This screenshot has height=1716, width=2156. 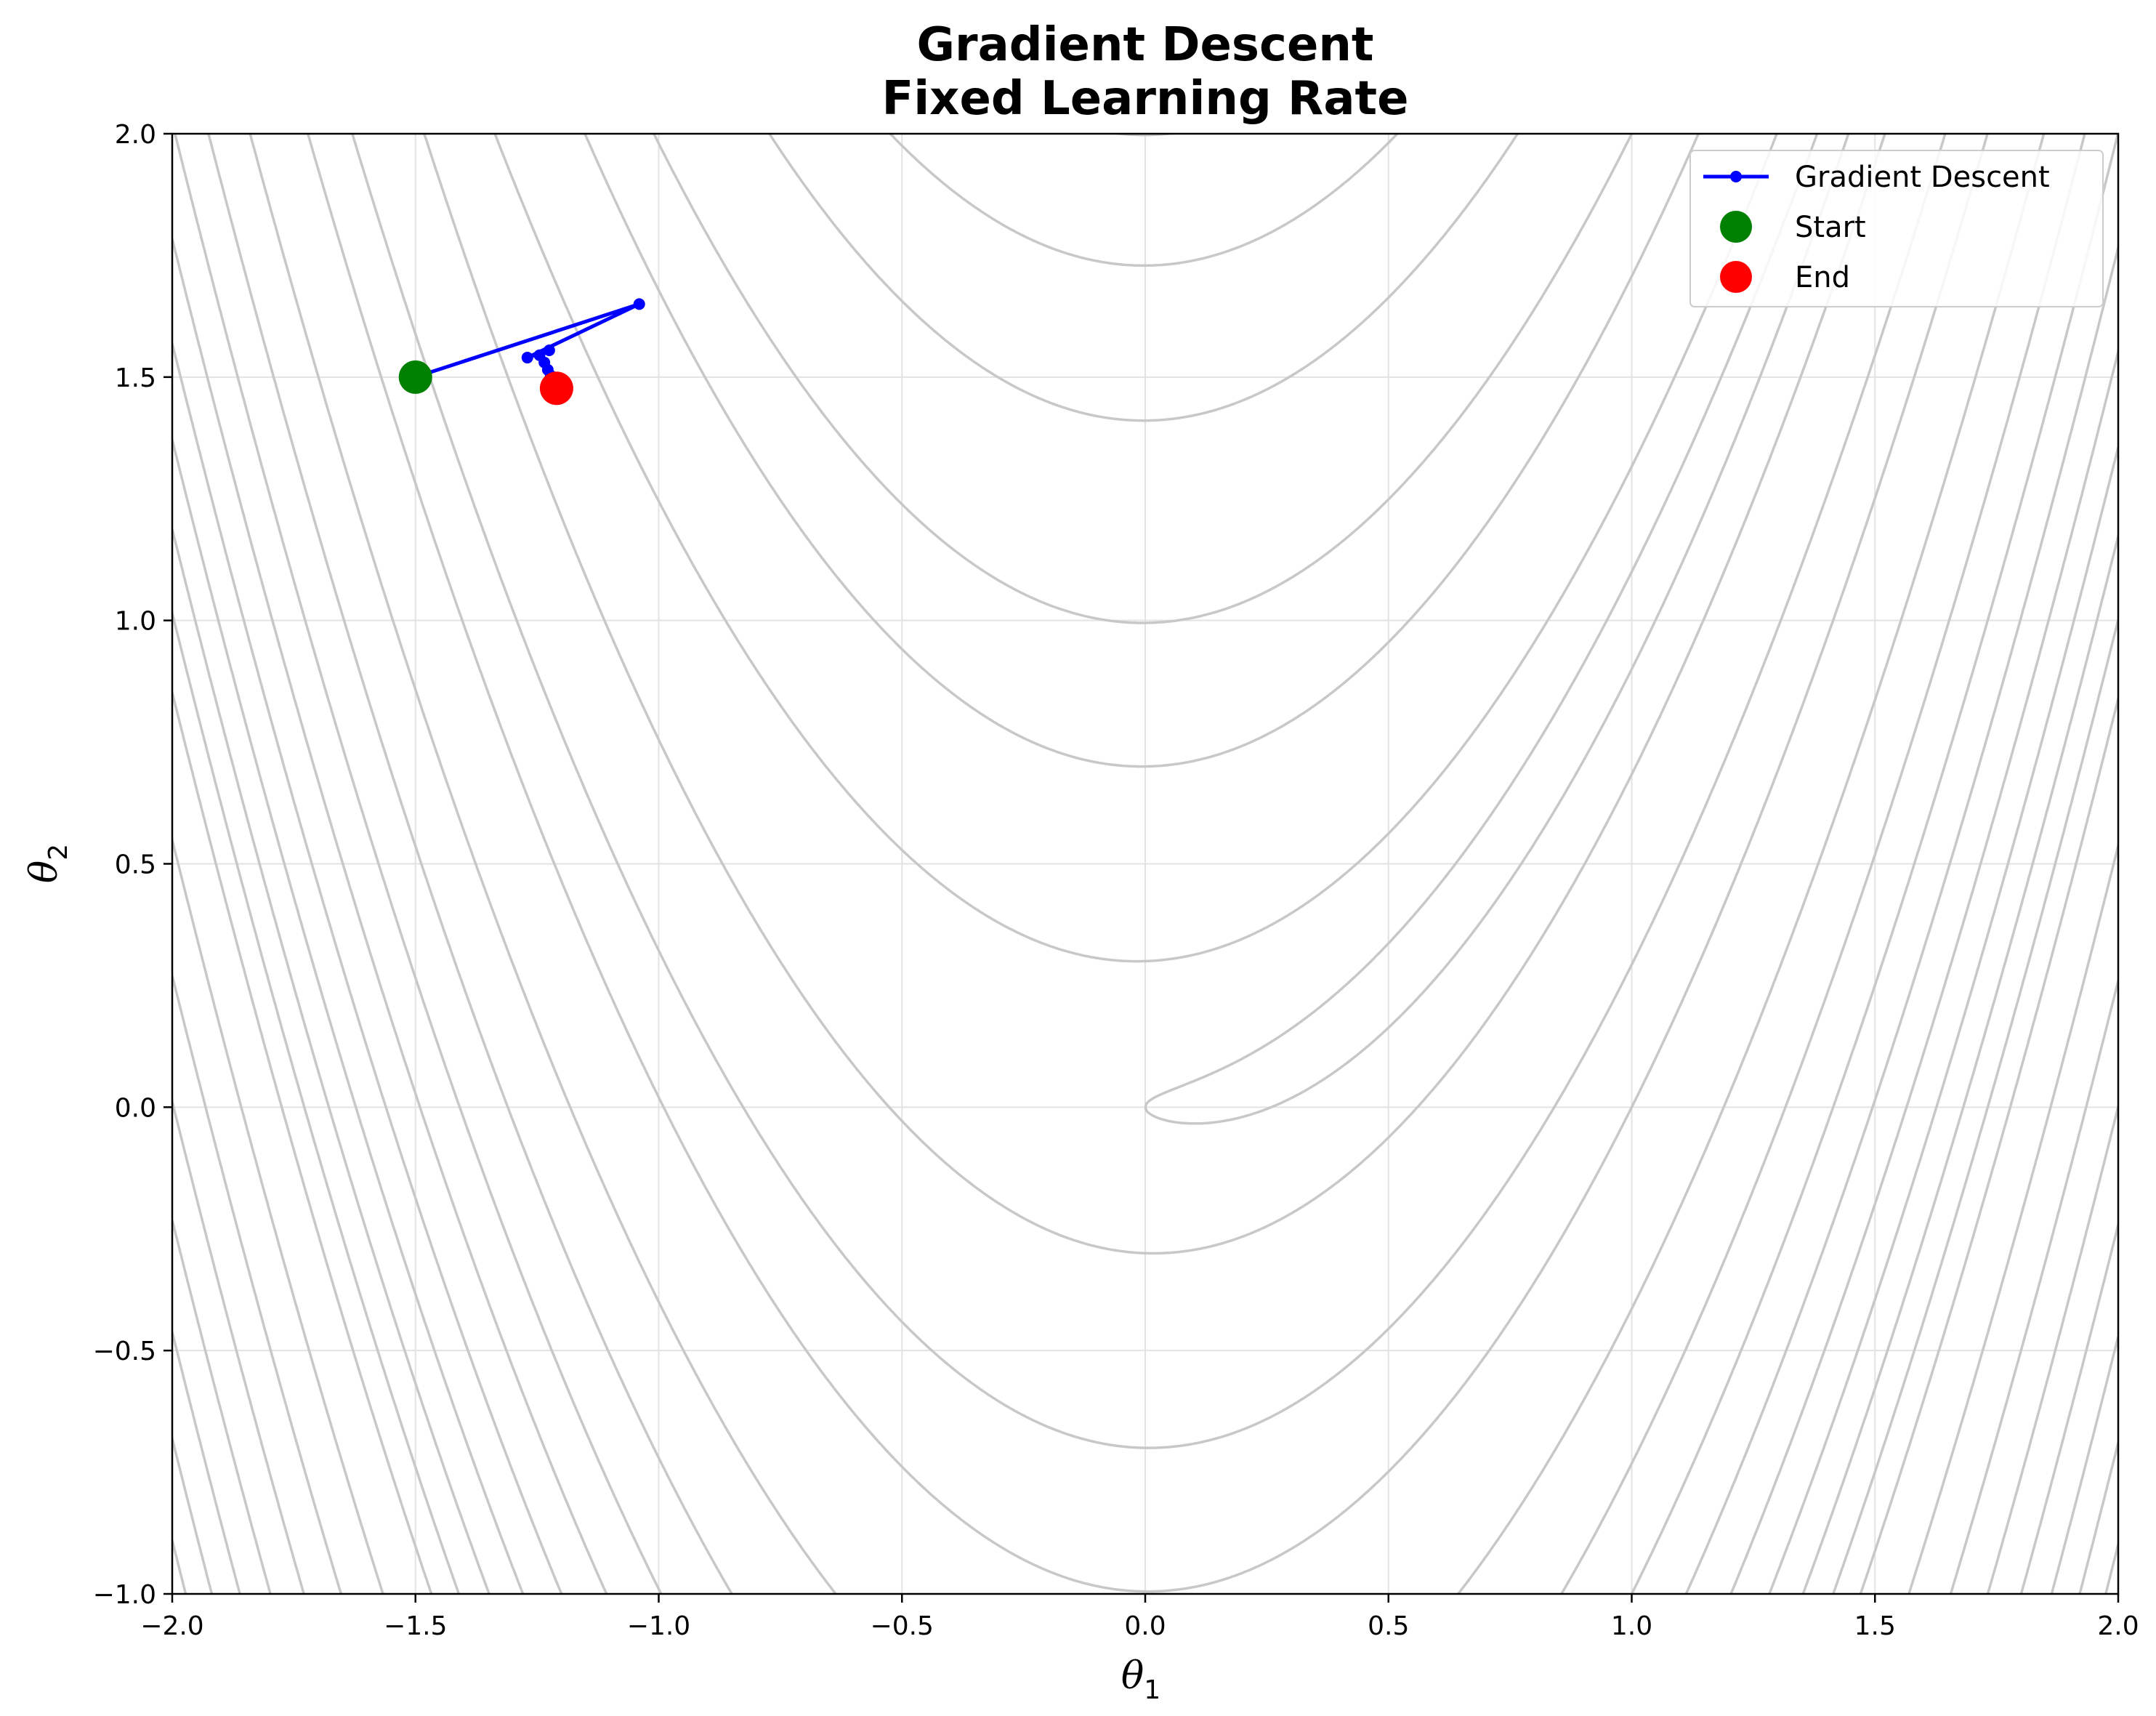 I want to click on y-tick-label-0: −1.0, so click(x=124, y=1595).